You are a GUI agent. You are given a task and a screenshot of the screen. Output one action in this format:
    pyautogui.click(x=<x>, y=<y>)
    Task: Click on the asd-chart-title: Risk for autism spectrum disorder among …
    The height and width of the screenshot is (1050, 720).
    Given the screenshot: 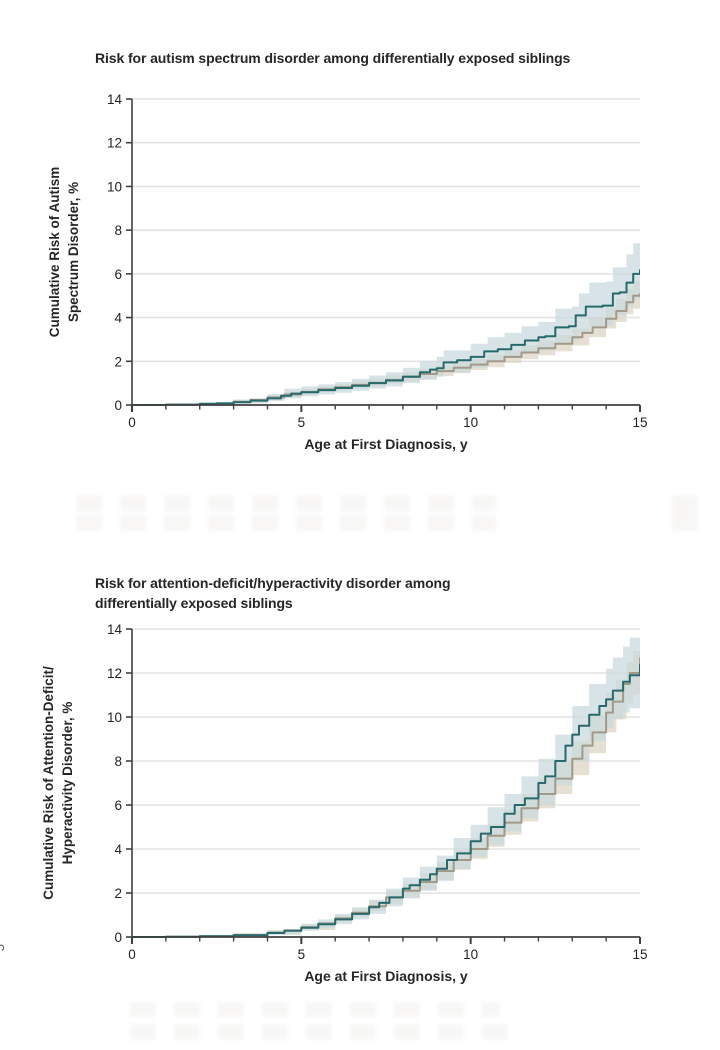 What is the action you would take?
    pyautogui.click(x=332, y=58)
    